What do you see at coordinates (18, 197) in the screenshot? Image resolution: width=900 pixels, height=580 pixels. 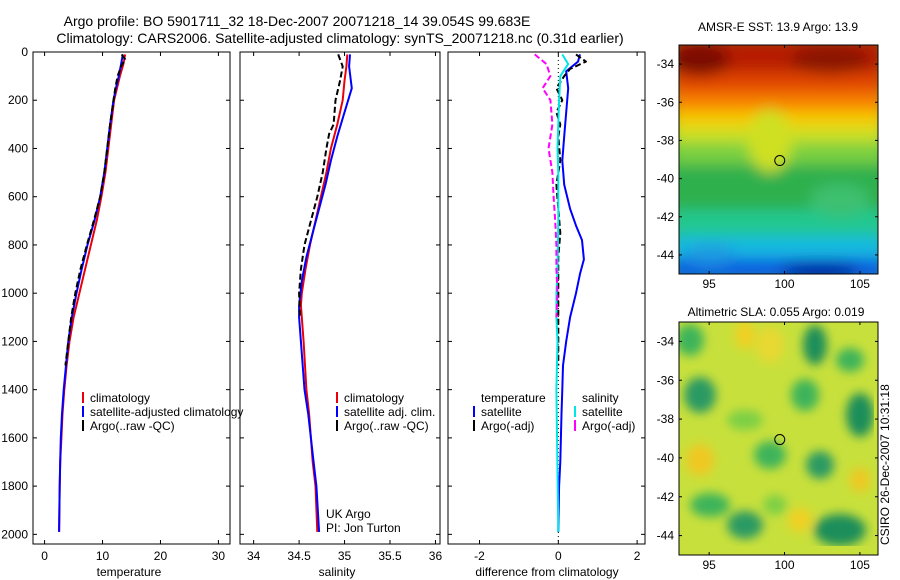 I see `depth-tick-label: 600` at bounding box center [18, 197].